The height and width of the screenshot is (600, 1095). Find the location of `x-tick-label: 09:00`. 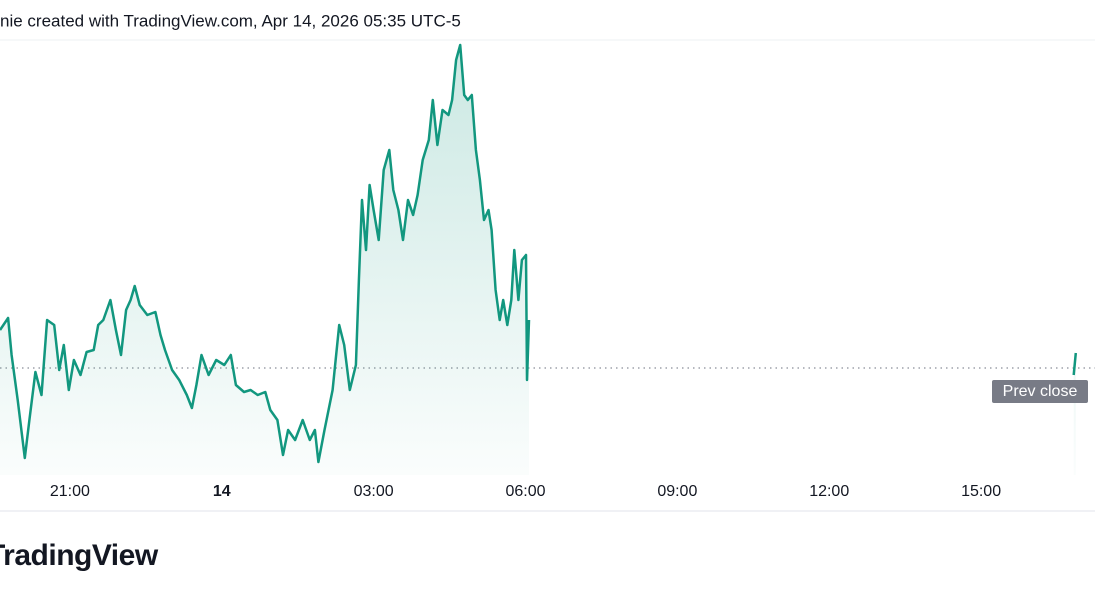

x-tick-label: 09:00 is located at coordinates (677, 491).